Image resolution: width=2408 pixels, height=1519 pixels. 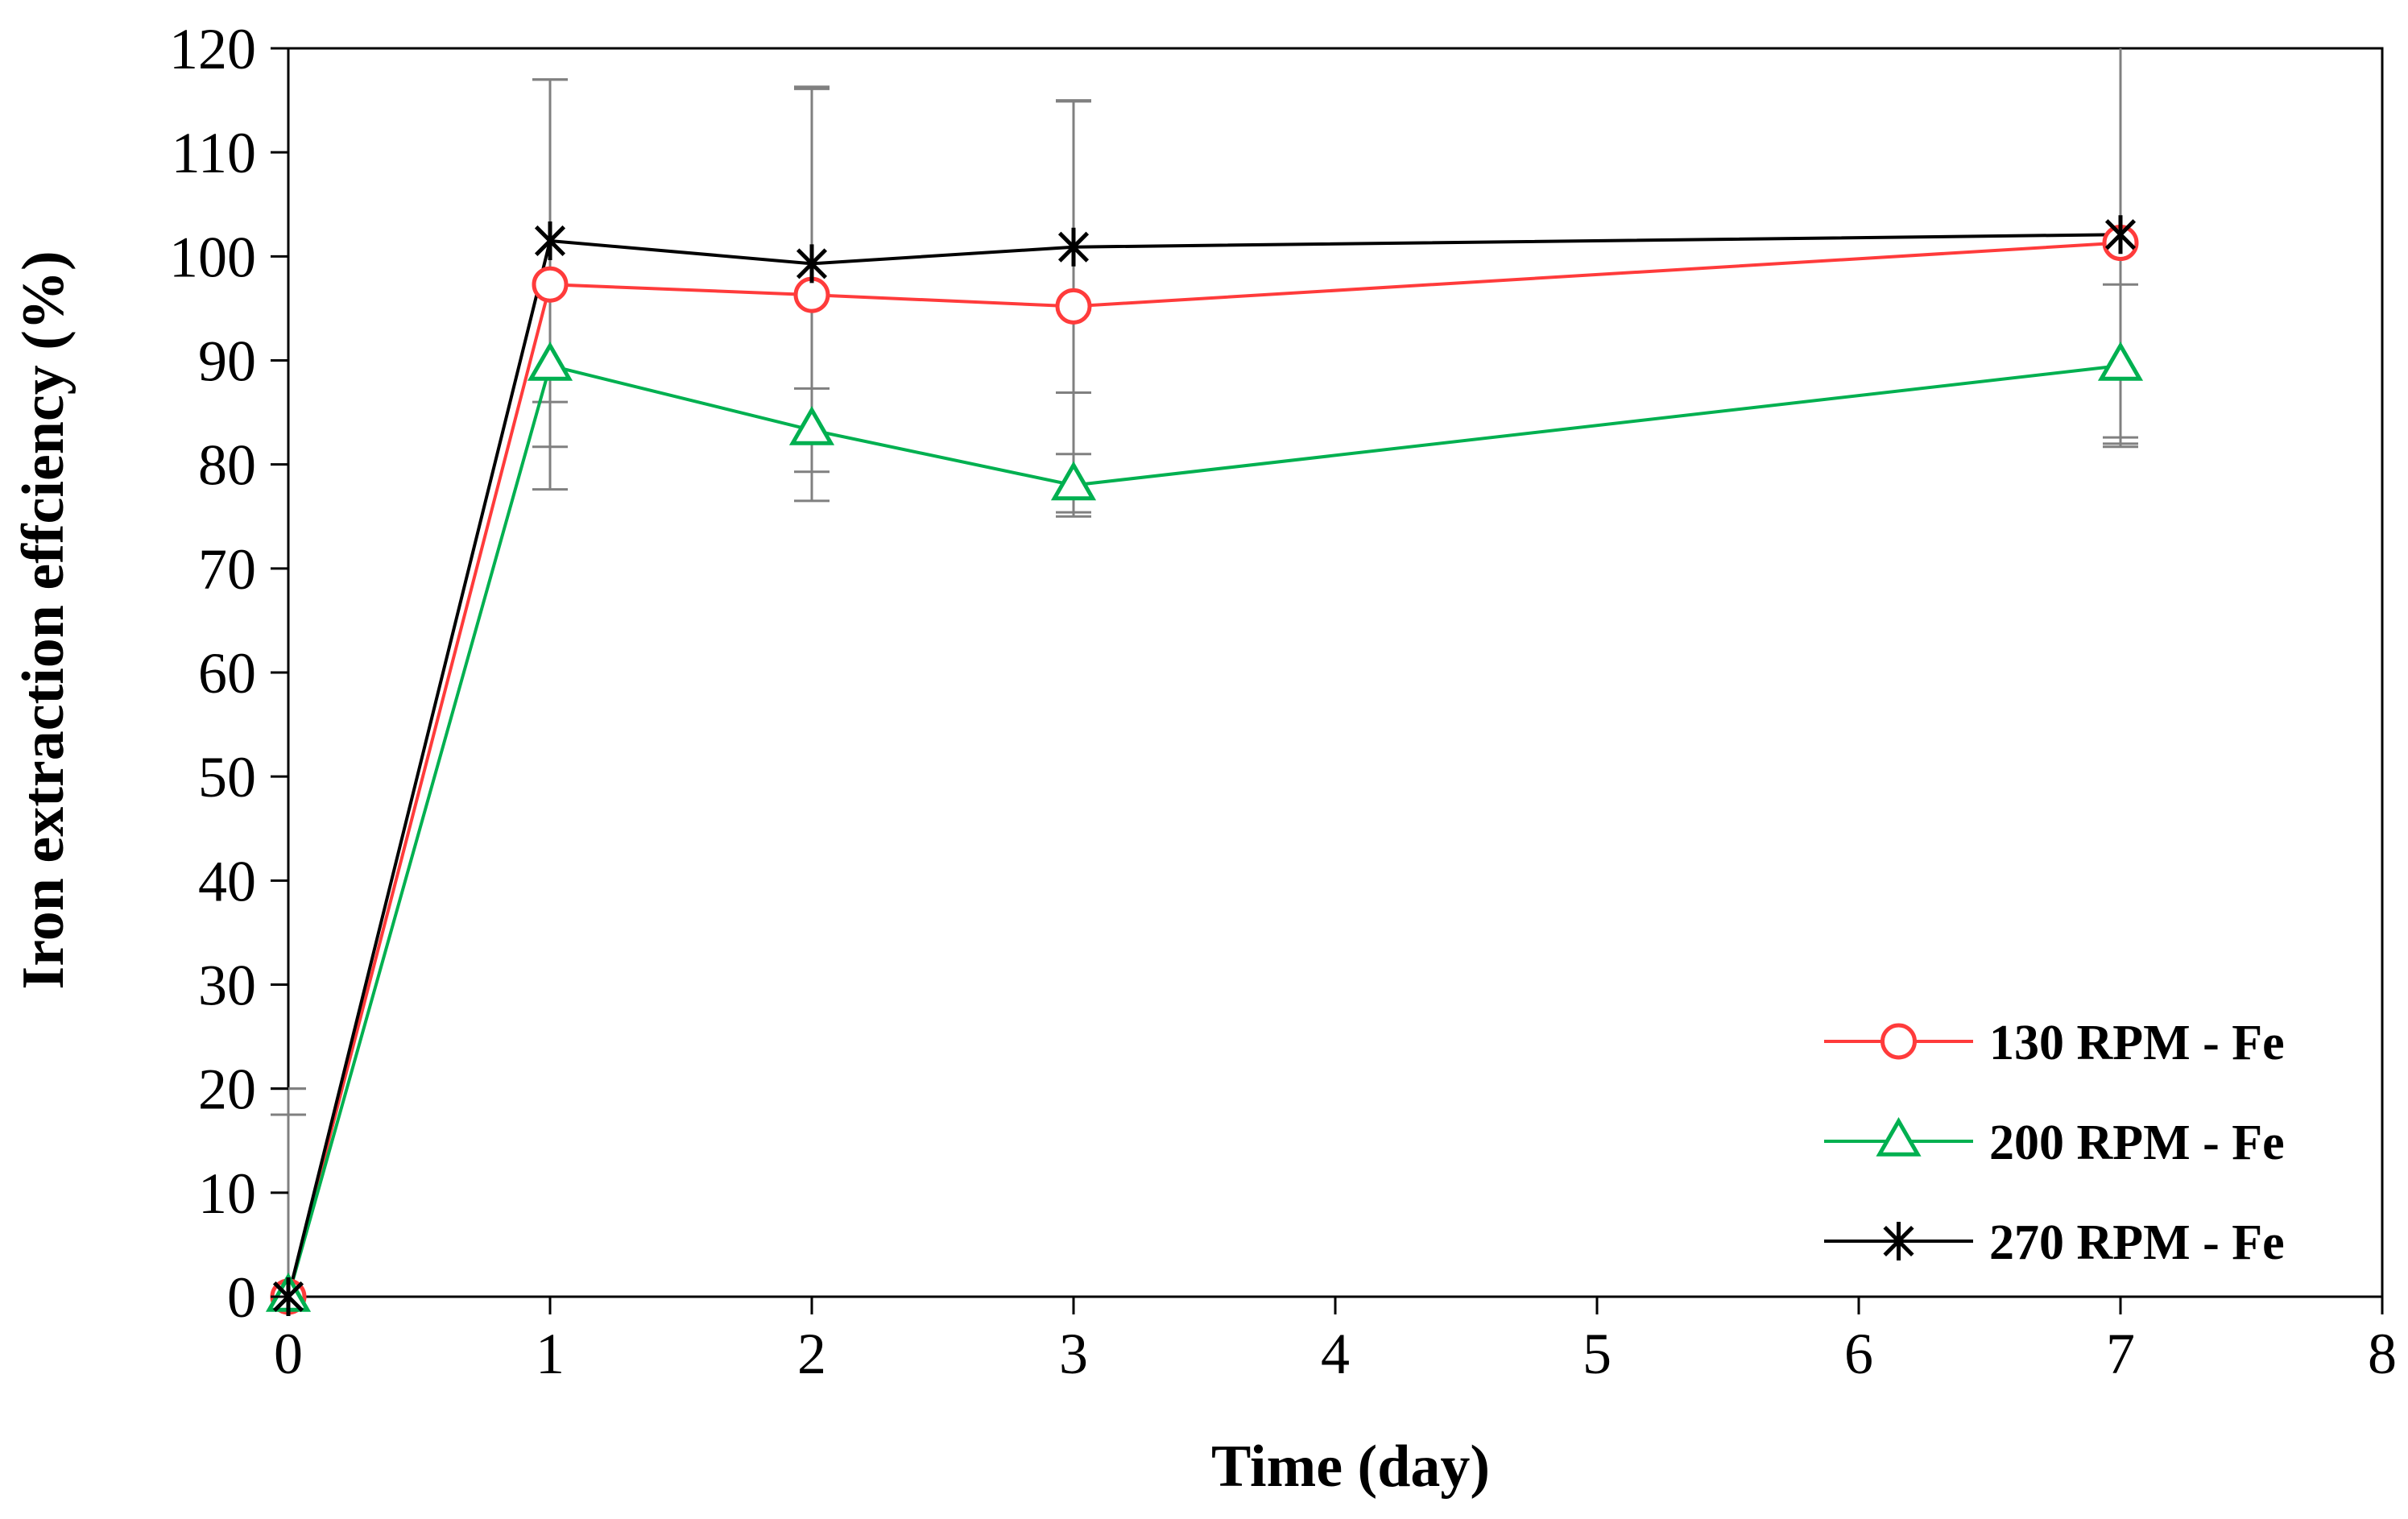 I want to click on y-tick-label: 20, so click(x=227, y=1090).